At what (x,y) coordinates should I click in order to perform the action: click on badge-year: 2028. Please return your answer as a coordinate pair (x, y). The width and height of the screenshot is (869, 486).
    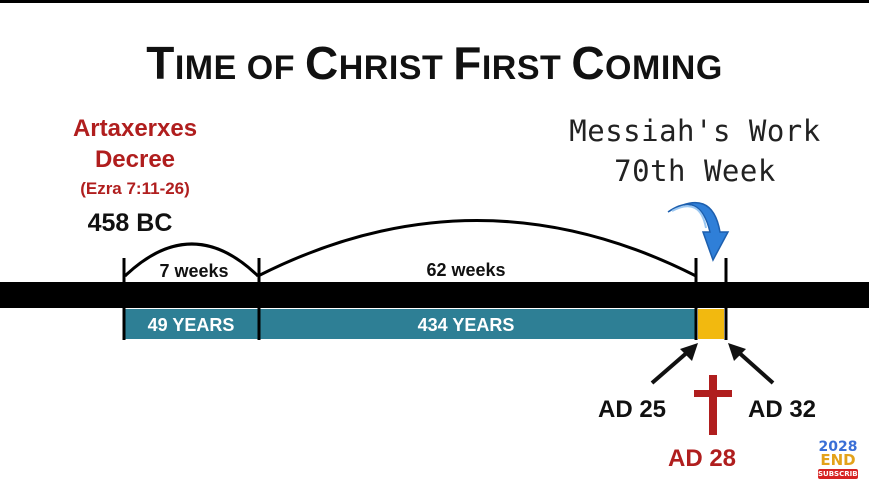
    Looking at the image, I should click on (838, 447).